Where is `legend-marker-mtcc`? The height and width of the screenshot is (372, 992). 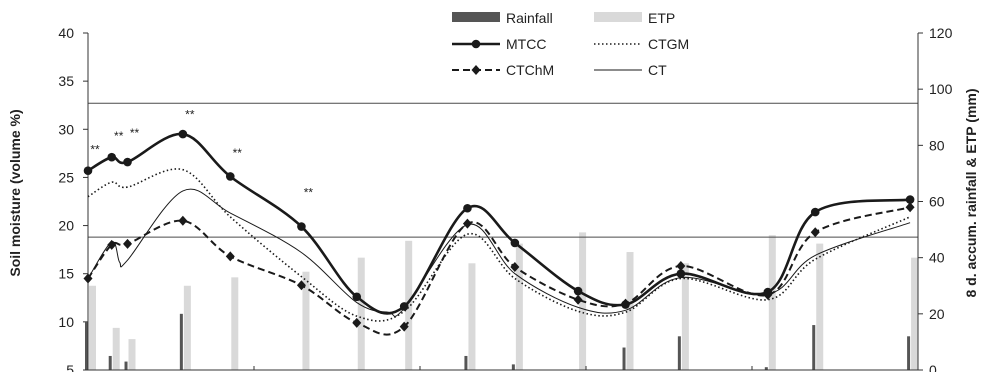
legend-marker-mtcc is located at coordinates (476, 44).